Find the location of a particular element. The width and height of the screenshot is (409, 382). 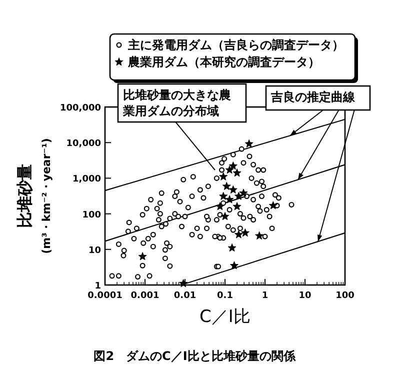

text: 図2 ダムのC／I比と比堆砂量の関係 is located at coordinates (195, 356).